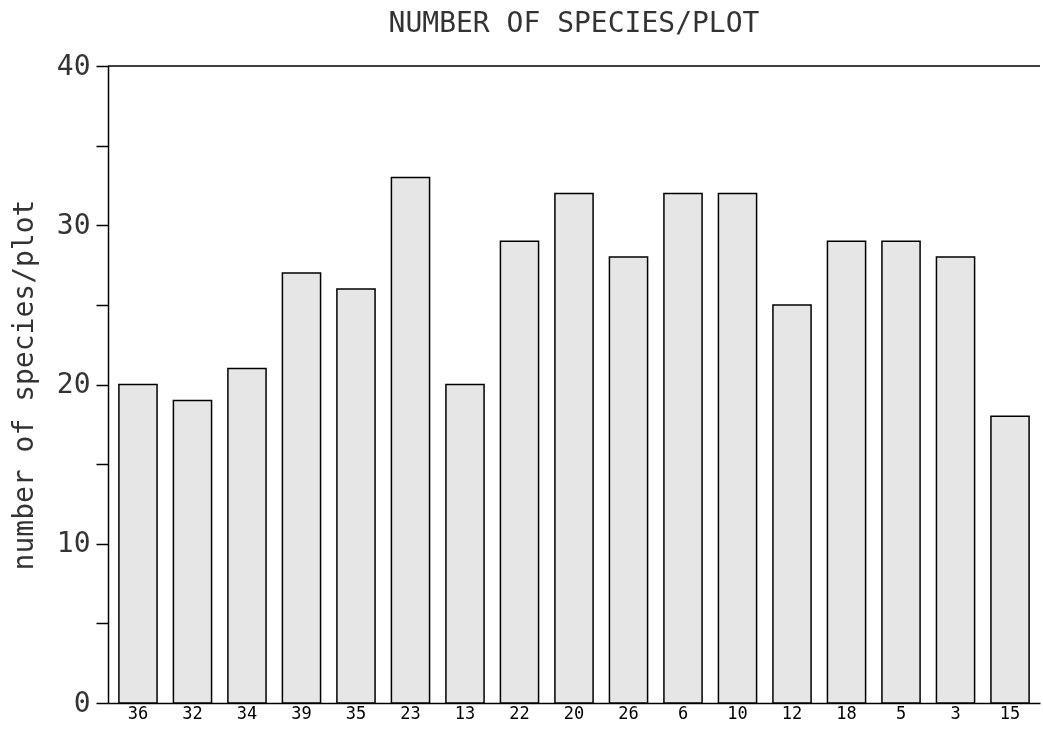 The image size is (1043, 731). Describe the element at coordinates (574, 22) in the screenshot. I see `chart-title: NUMBER OF SPECIES/PLOT` at that location.